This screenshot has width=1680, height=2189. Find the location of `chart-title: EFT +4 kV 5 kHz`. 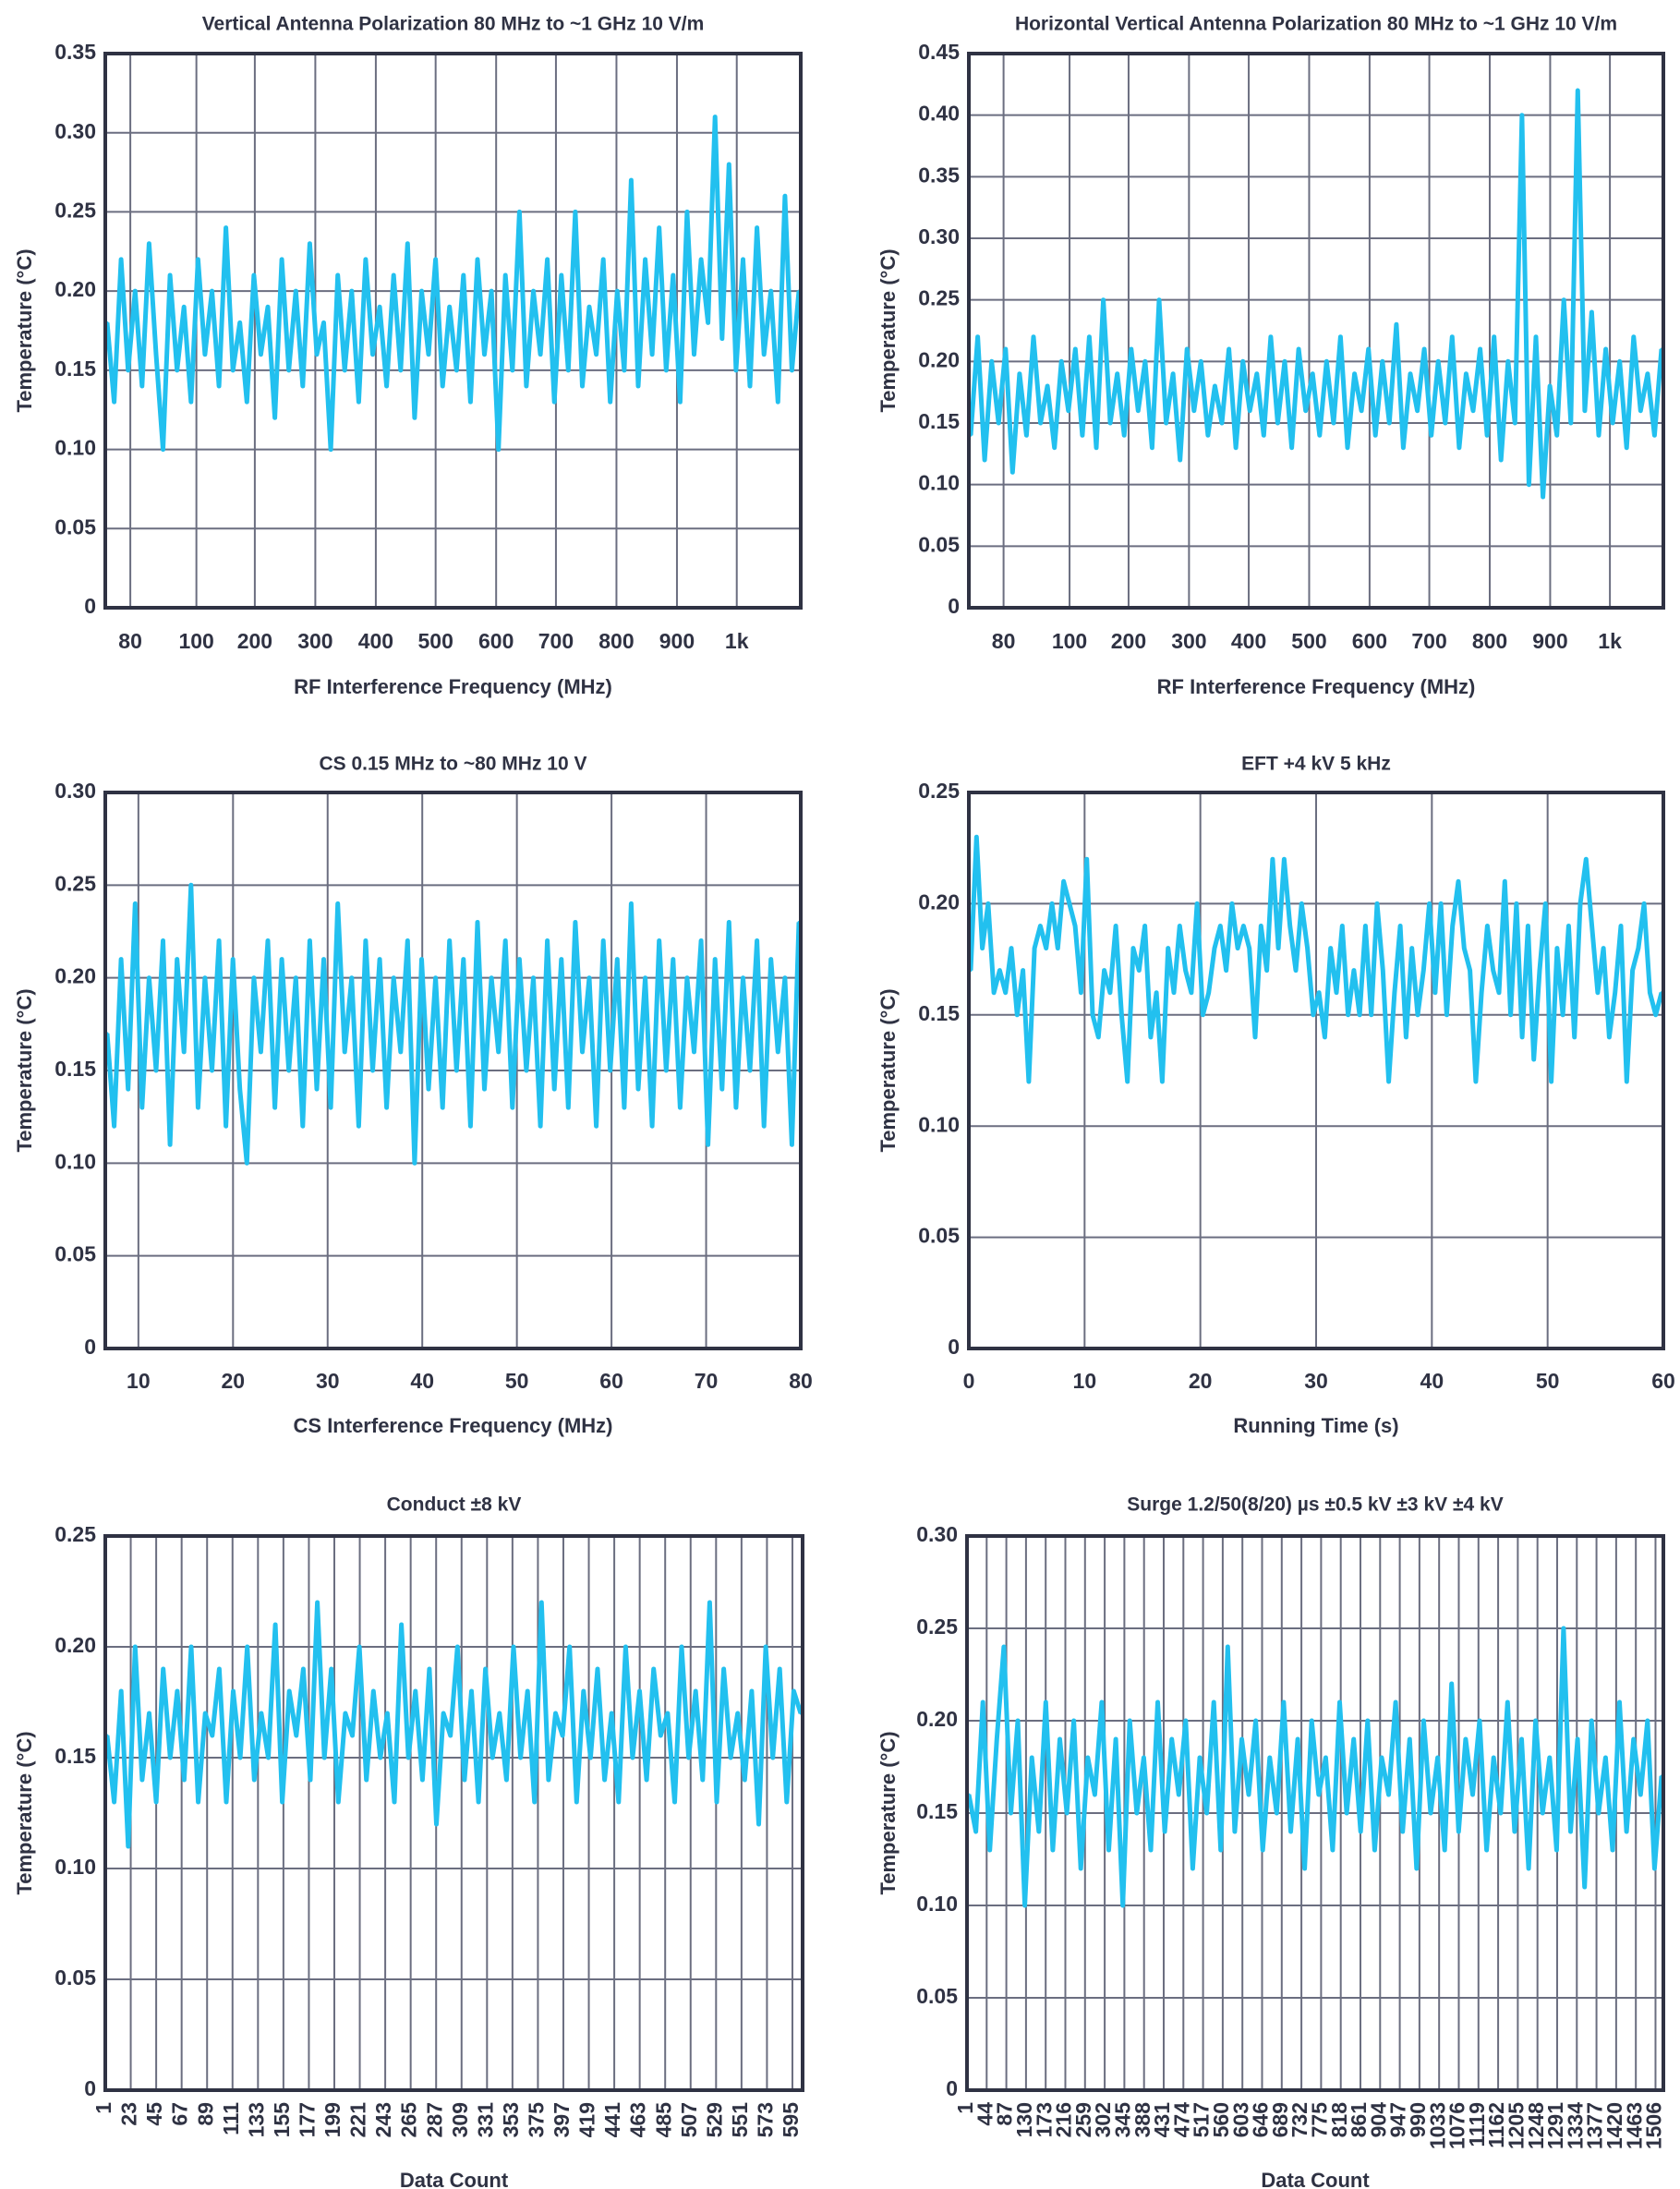

chart-title: EFT +4 kV 5 kHz is located at coordinates (1316, 764).